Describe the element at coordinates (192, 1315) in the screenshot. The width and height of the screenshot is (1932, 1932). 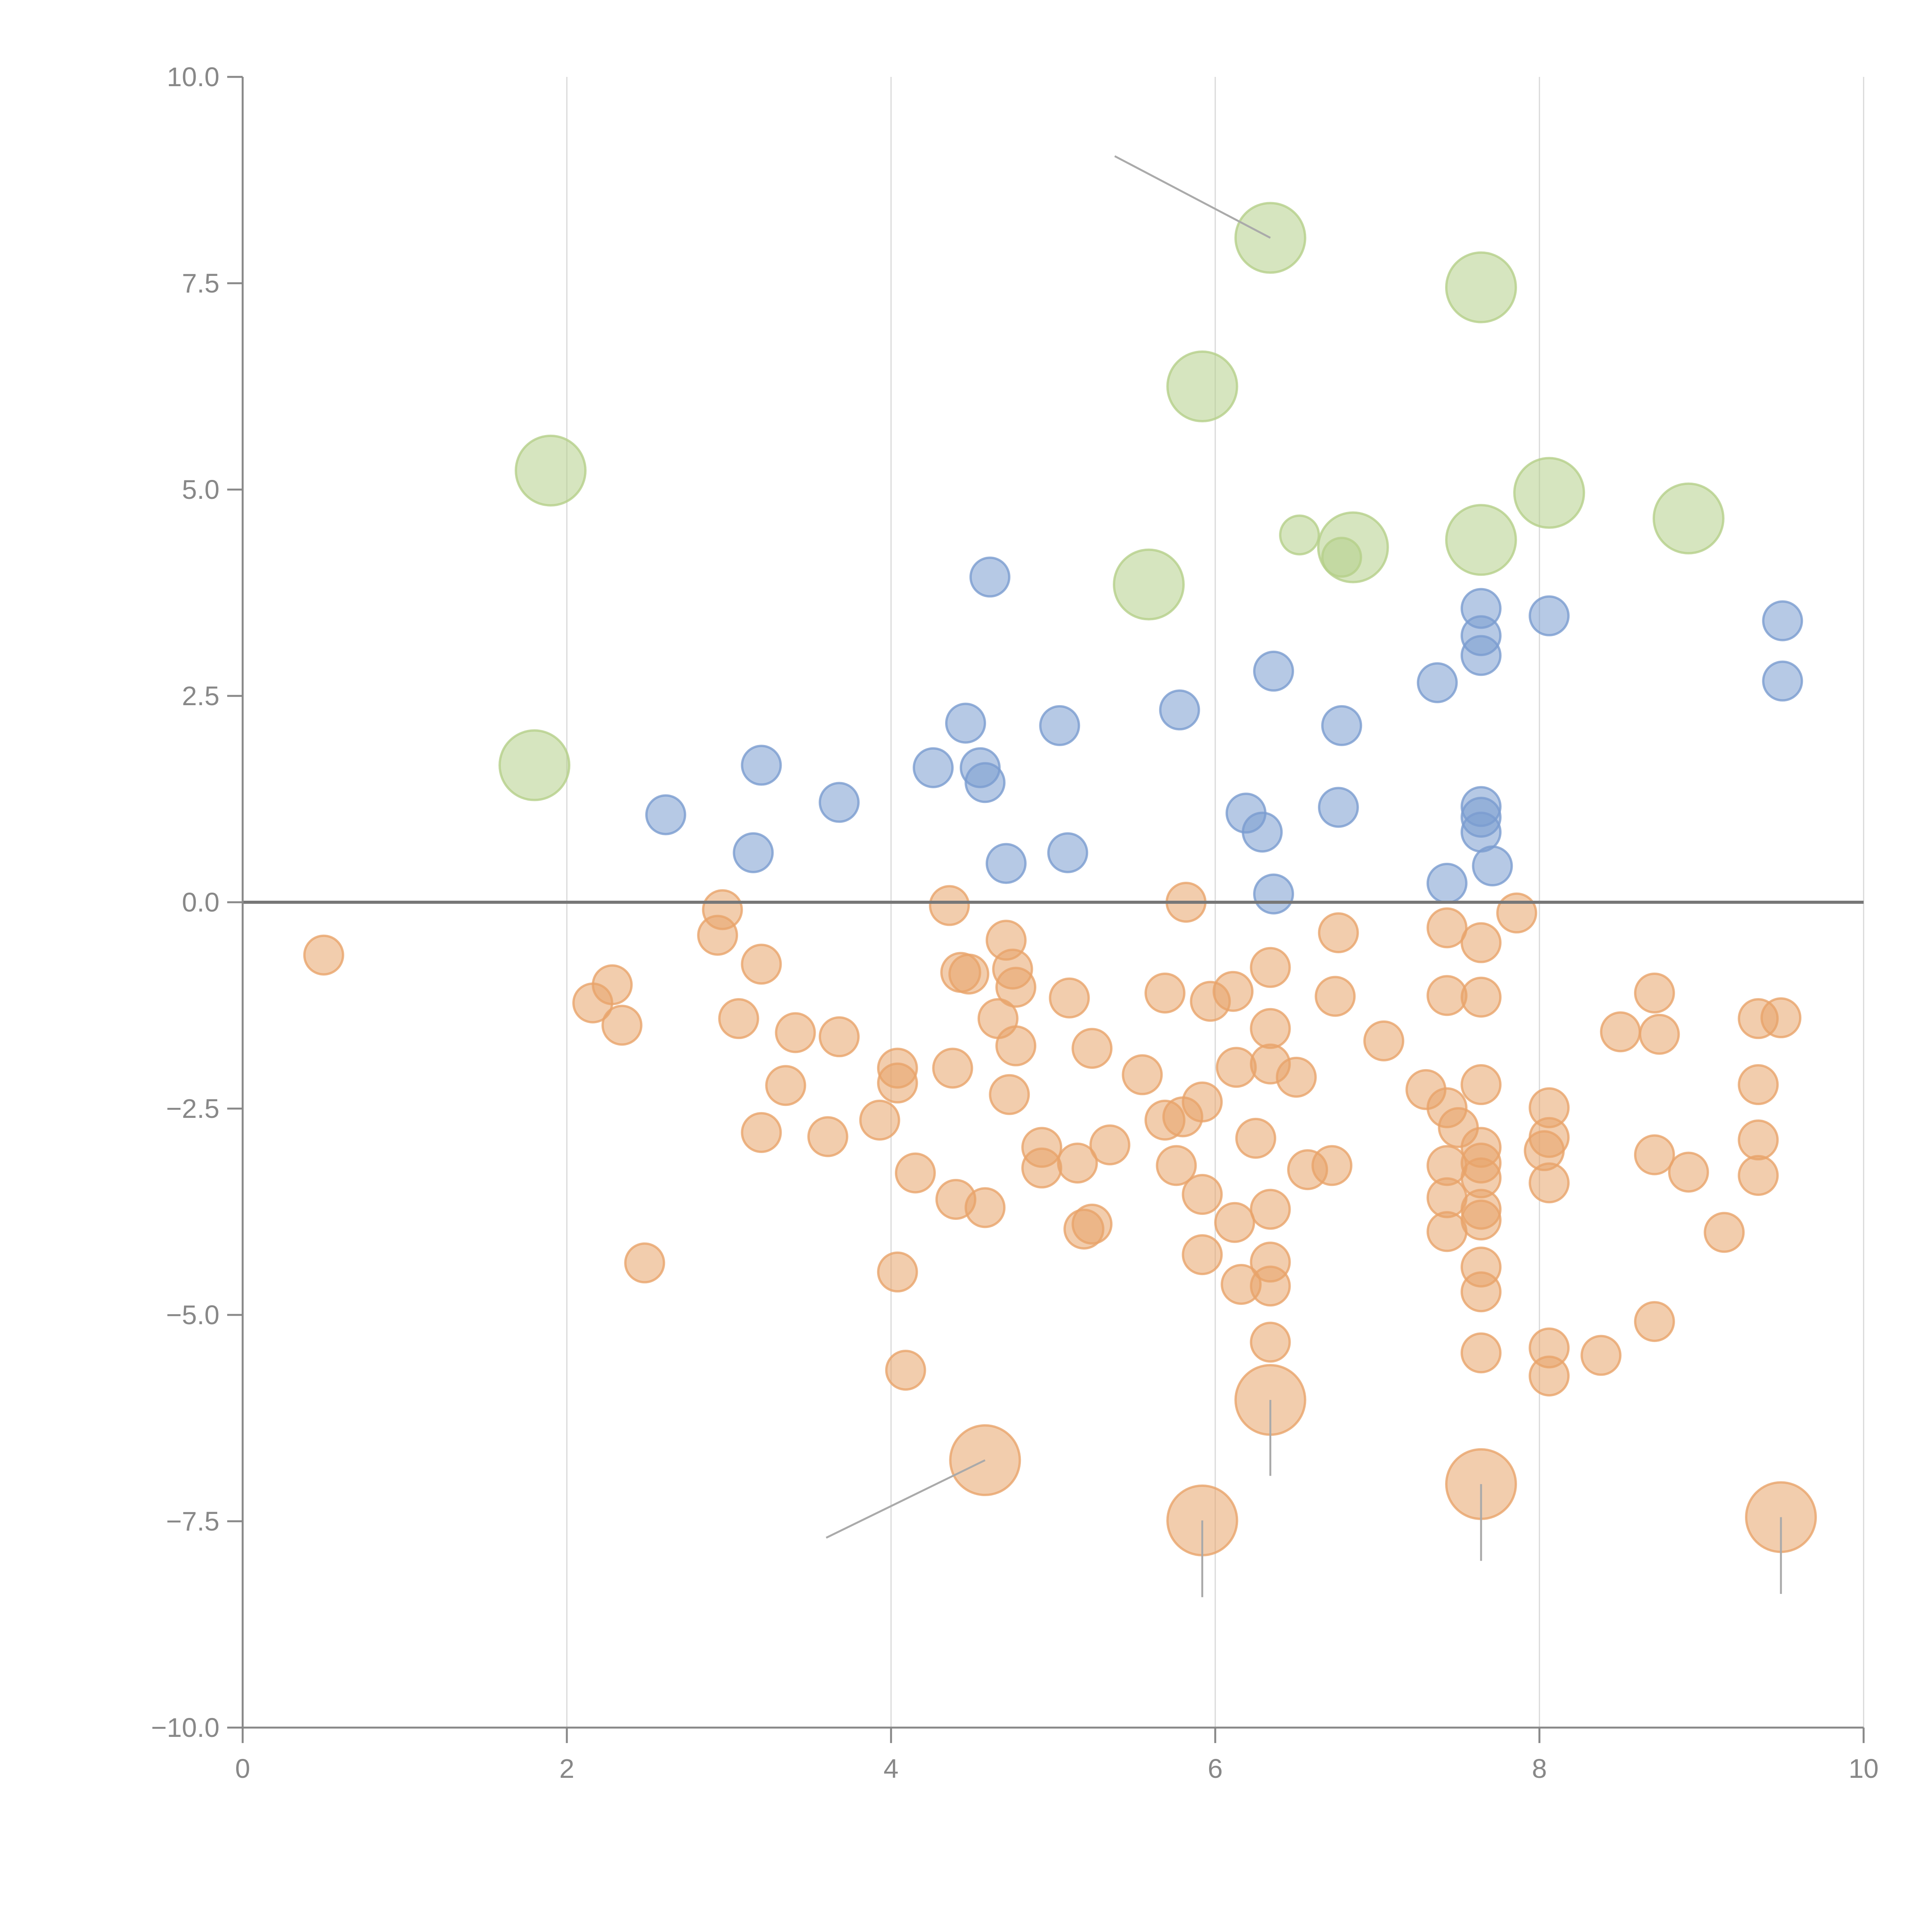
I see `y-tick-label: −5.0` at that location.